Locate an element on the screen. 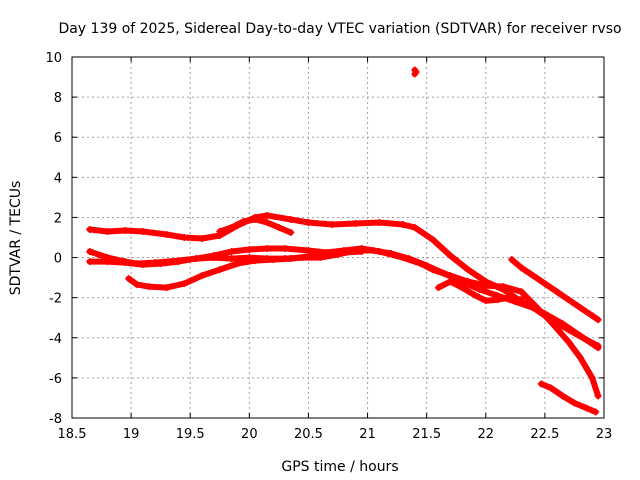 The height and width of the screenshot is (480, 640). x-tick-label: 23 is located at coordinates (604, 434).